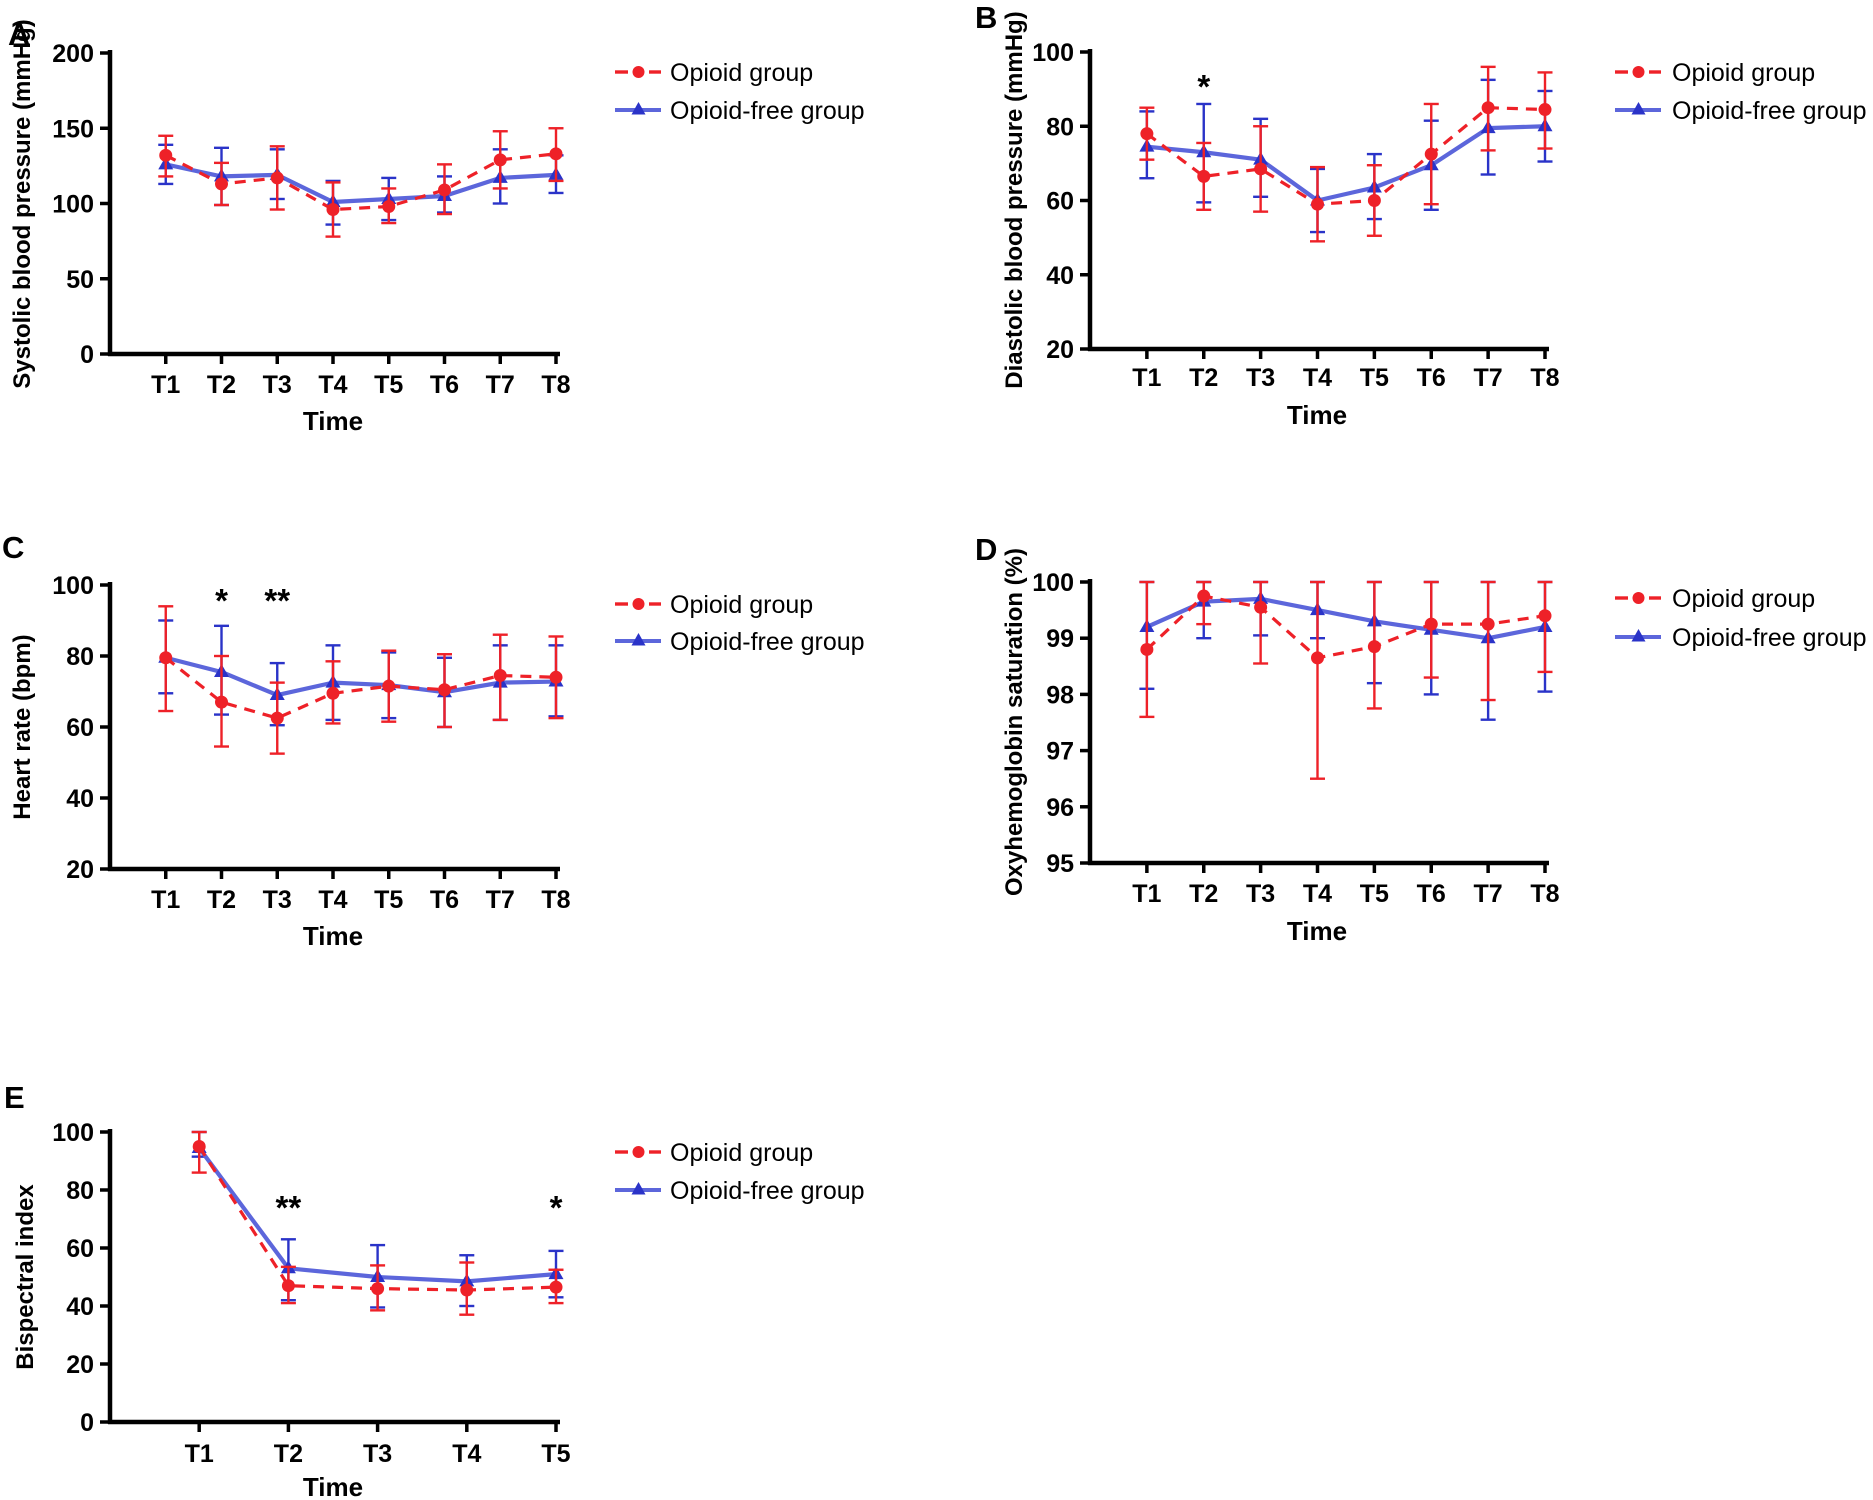 This screenshot has width=1873, height=1500. I want to click on series-opioid, so click(1346, 154).